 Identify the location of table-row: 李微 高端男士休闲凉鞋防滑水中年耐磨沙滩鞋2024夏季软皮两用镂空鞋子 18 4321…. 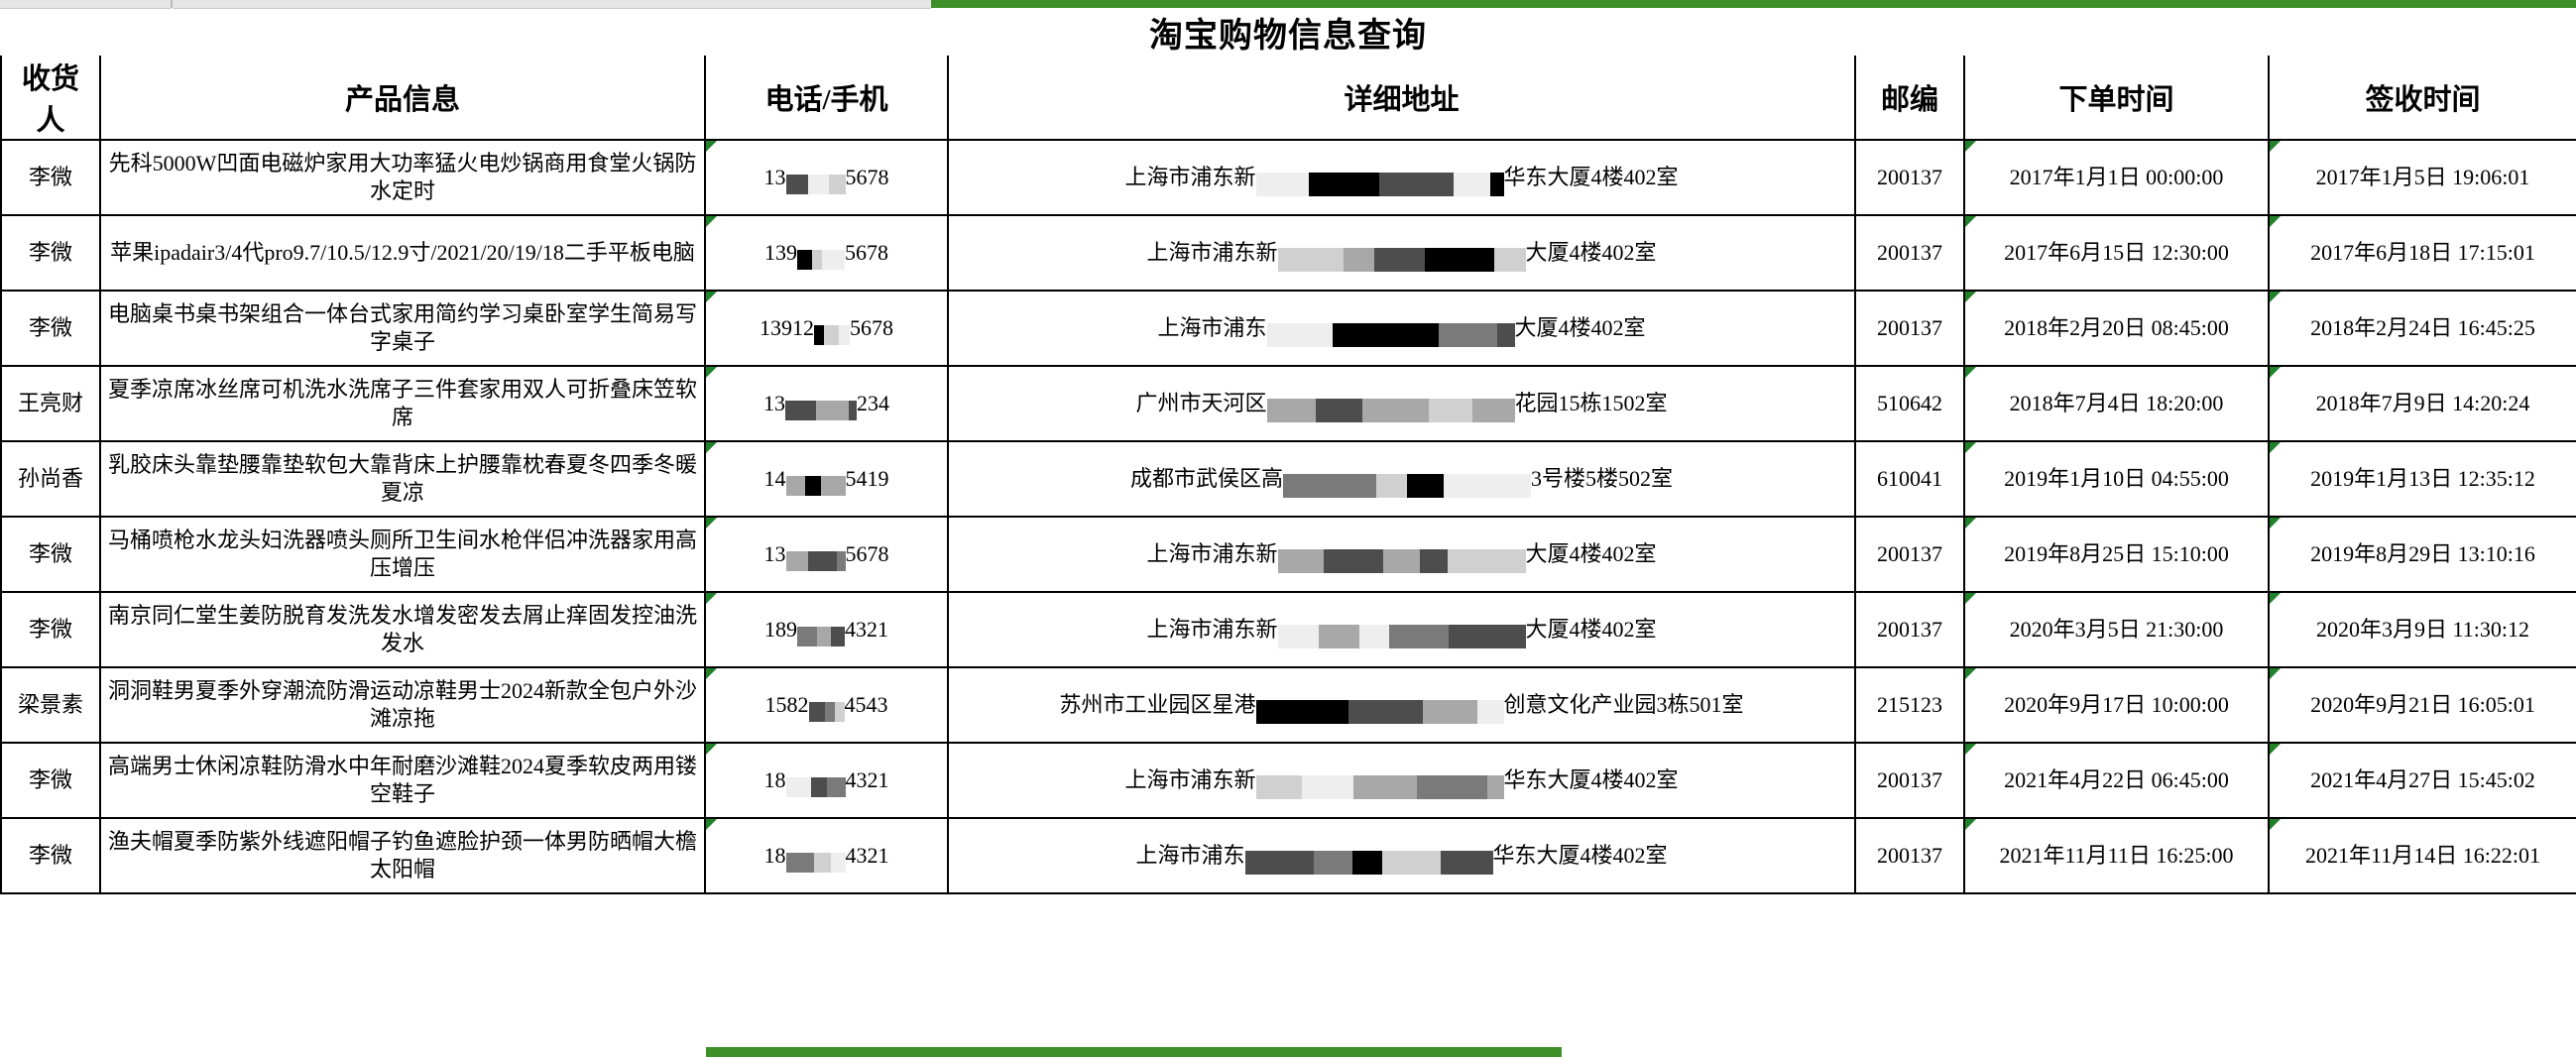
(1288, 780).